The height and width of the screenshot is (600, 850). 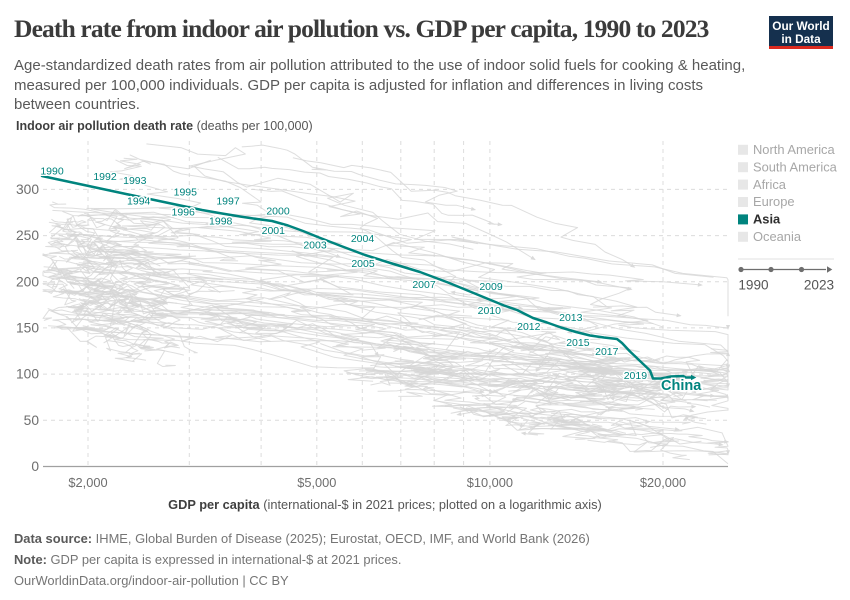 I want to click on svg-text: 2010, so click(x=490, y=311).